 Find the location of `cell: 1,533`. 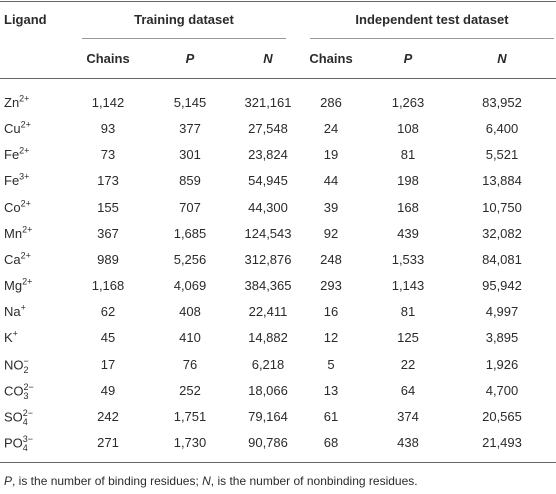

cell: 1,533 is located at coordinates (408, 259).